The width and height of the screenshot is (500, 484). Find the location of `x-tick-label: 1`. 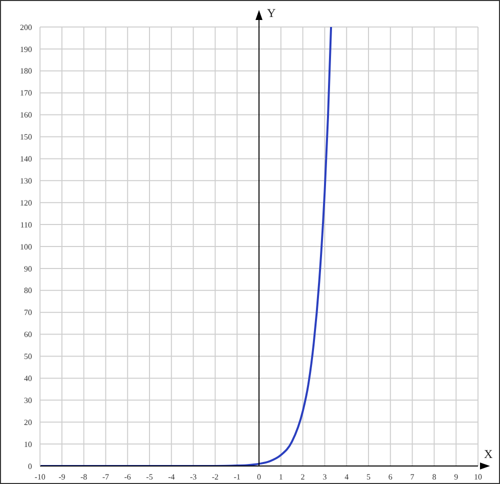

x-tick-label: 1 is located at coordinates (280, 477).